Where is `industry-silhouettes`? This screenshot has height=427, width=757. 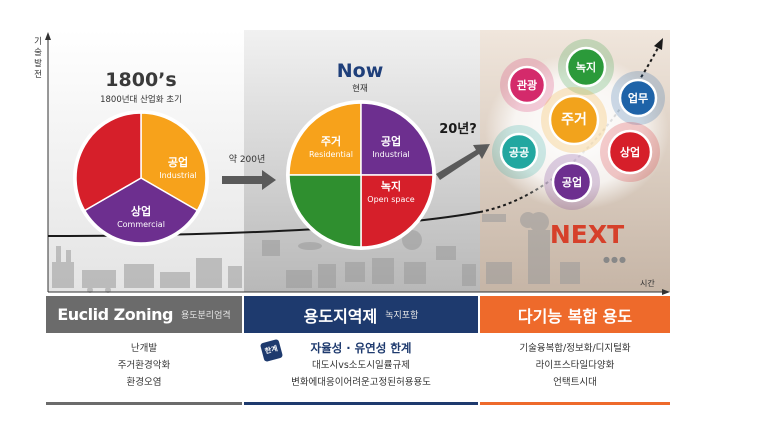 industry-silhouettes is located at coordinates (316, 252).